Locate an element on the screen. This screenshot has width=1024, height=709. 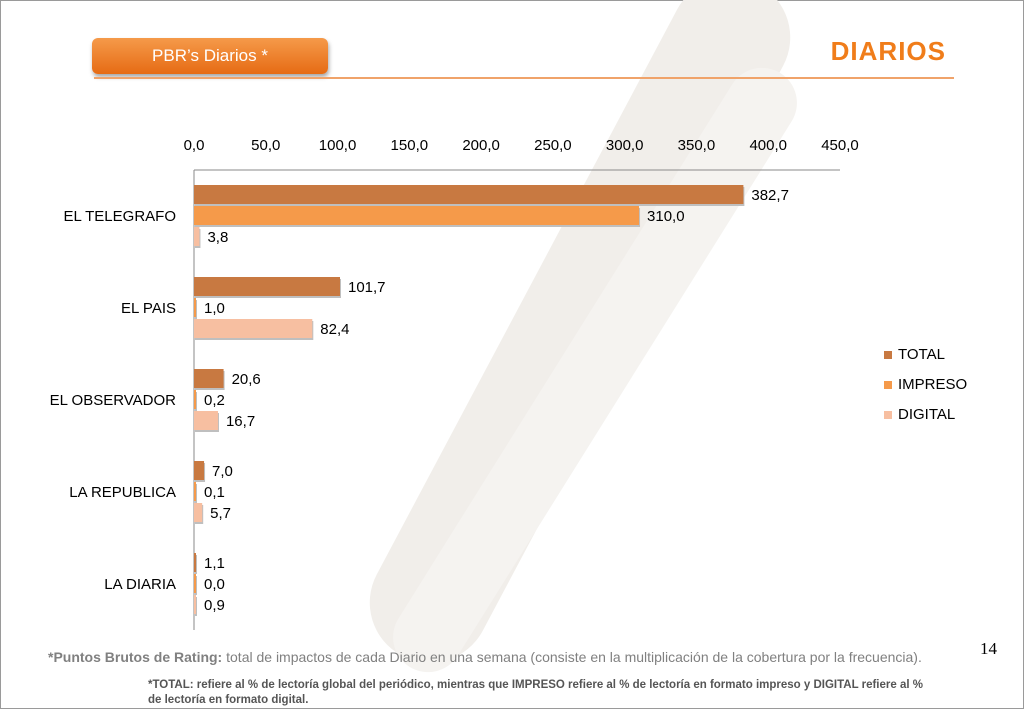
legend-item-digital: DIGITAL is located at coordinates (925, 419).